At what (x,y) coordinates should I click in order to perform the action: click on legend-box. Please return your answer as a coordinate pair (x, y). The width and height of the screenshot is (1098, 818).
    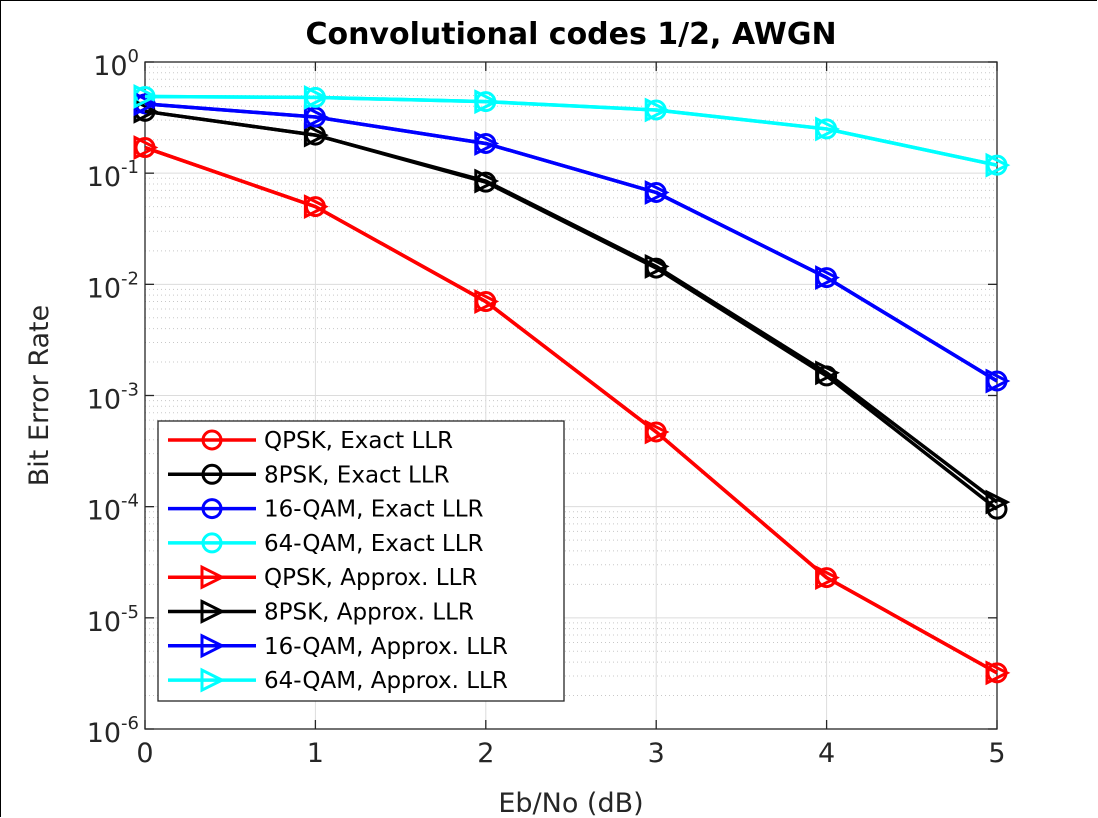
    Looking at the image, I should click on (361, 561).